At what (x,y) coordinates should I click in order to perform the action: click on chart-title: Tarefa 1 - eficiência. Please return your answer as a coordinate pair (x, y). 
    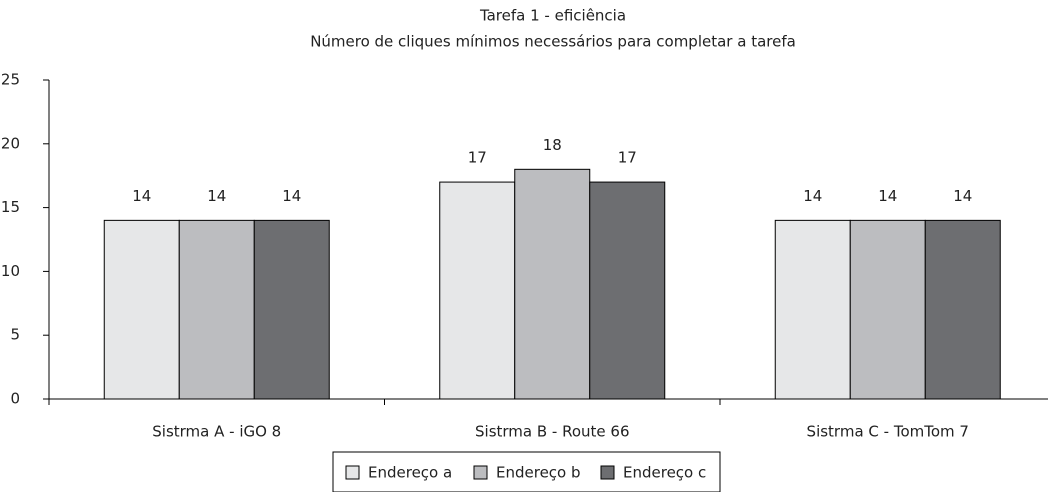
    Looking at the image, I should click on (552, 16).